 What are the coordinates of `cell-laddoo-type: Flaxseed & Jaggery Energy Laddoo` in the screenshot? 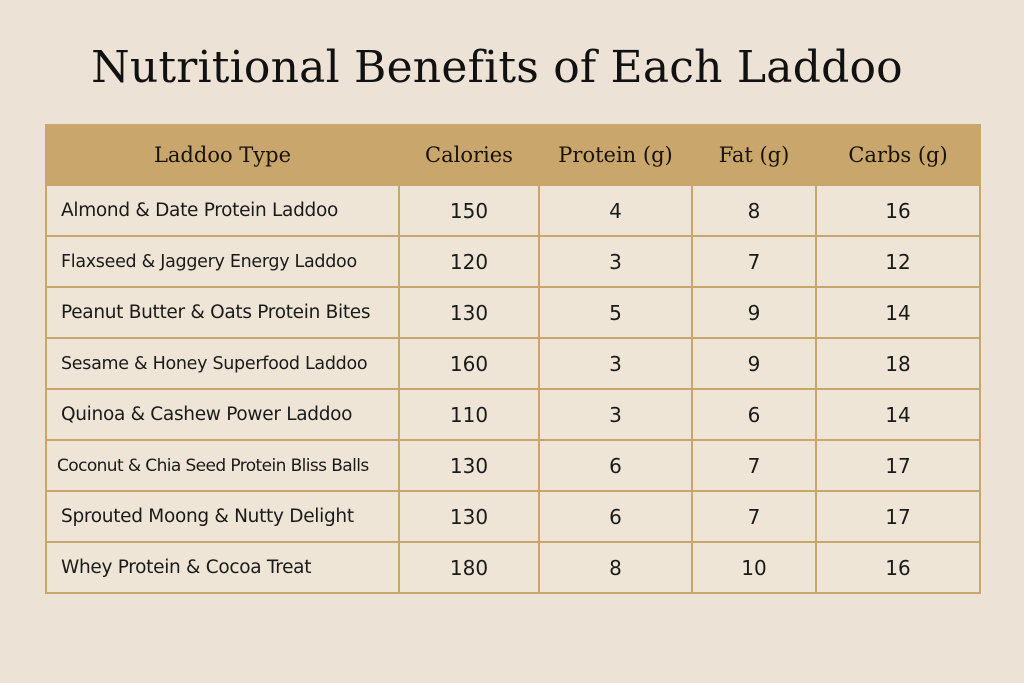 It's located at (222, 261).